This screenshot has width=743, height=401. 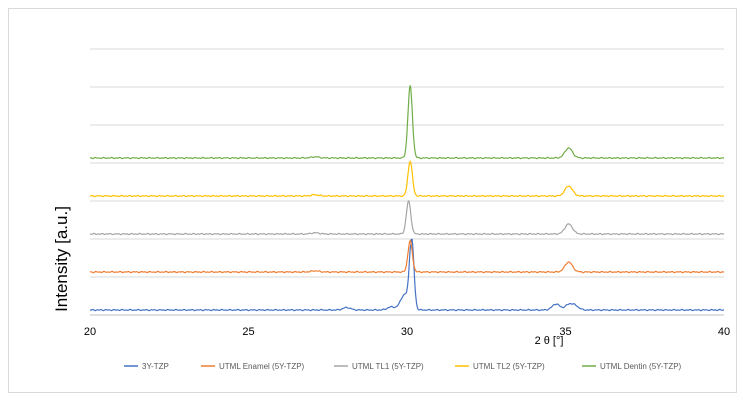 What do you see at coordinates (549, 341) in the screenshot?
I see `x-axis-title: 2 θ [°]` at bounding box center [549, 341].